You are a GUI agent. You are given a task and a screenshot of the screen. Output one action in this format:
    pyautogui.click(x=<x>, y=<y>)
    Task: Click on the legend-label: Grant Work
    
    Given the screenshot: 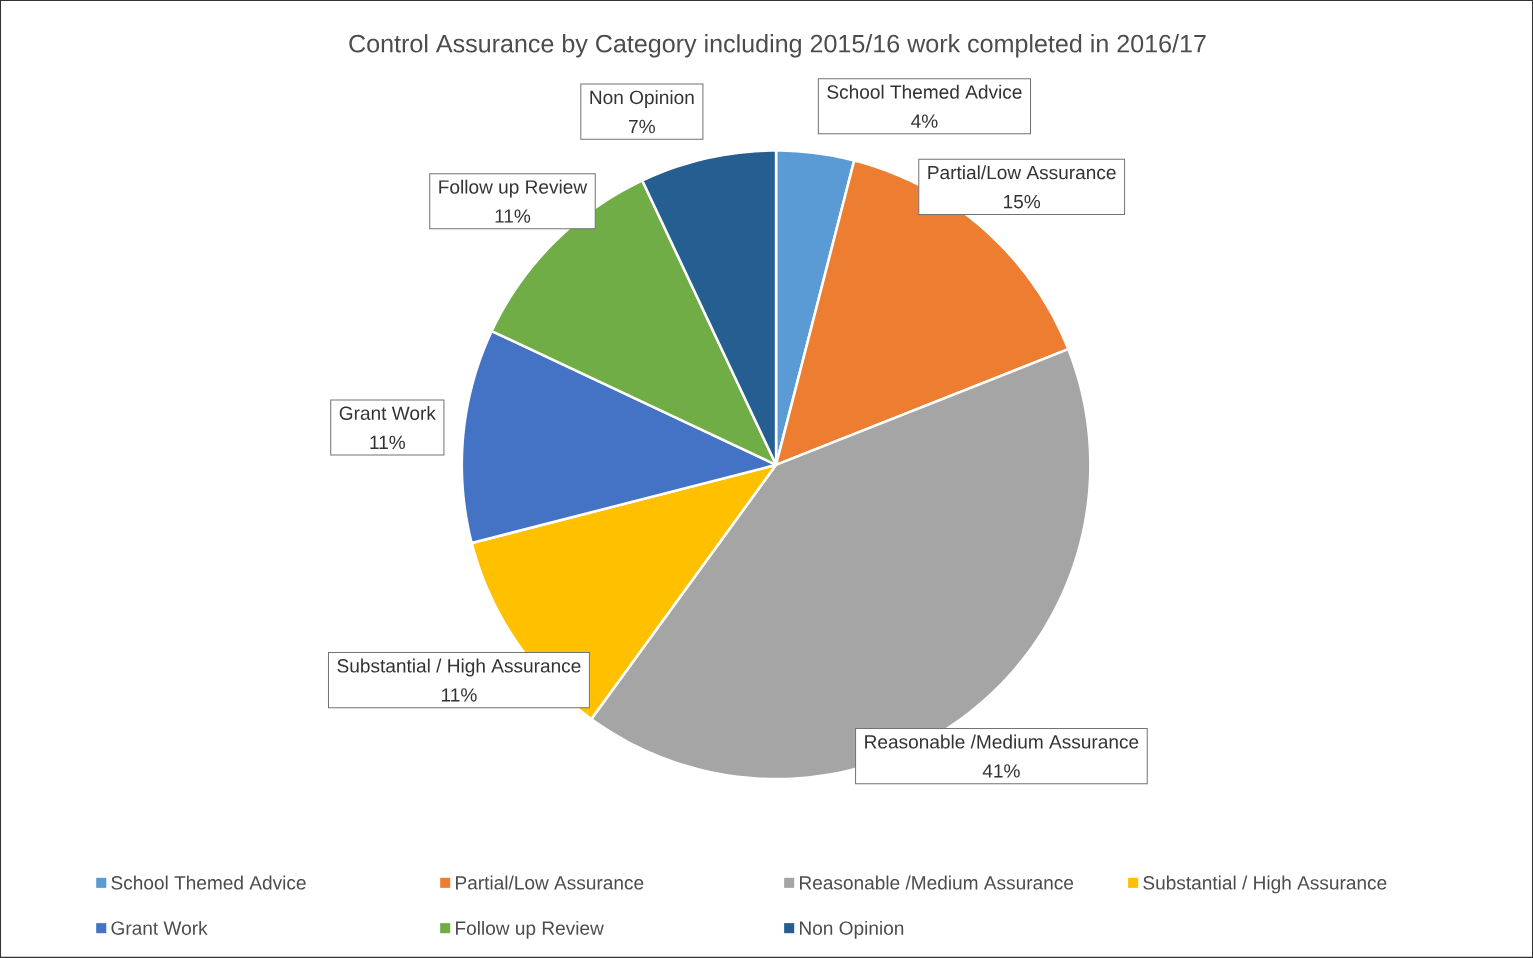 What is the action you would take?
    pyautogui.click(x=159, y=927)
    